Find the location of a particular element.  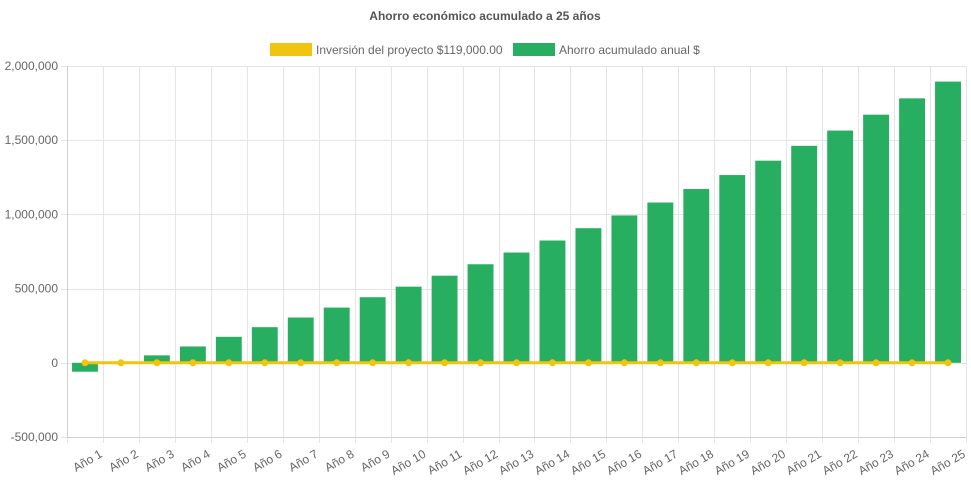

x-tick-label: Año 11 is located at coordinates (444, 462).